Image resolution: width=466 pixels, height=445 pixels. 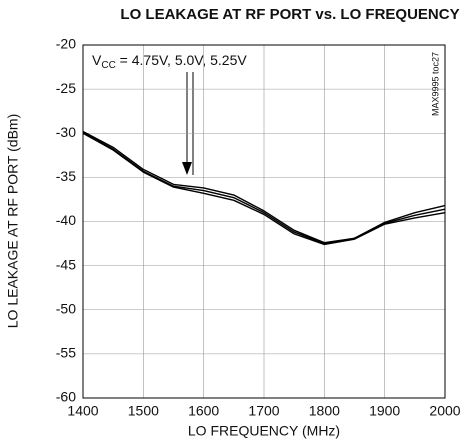 What do you see at coordinates (66, 308) in the screenshot?
I see `y-tick-label: -50` at bounding box center [66, 308].